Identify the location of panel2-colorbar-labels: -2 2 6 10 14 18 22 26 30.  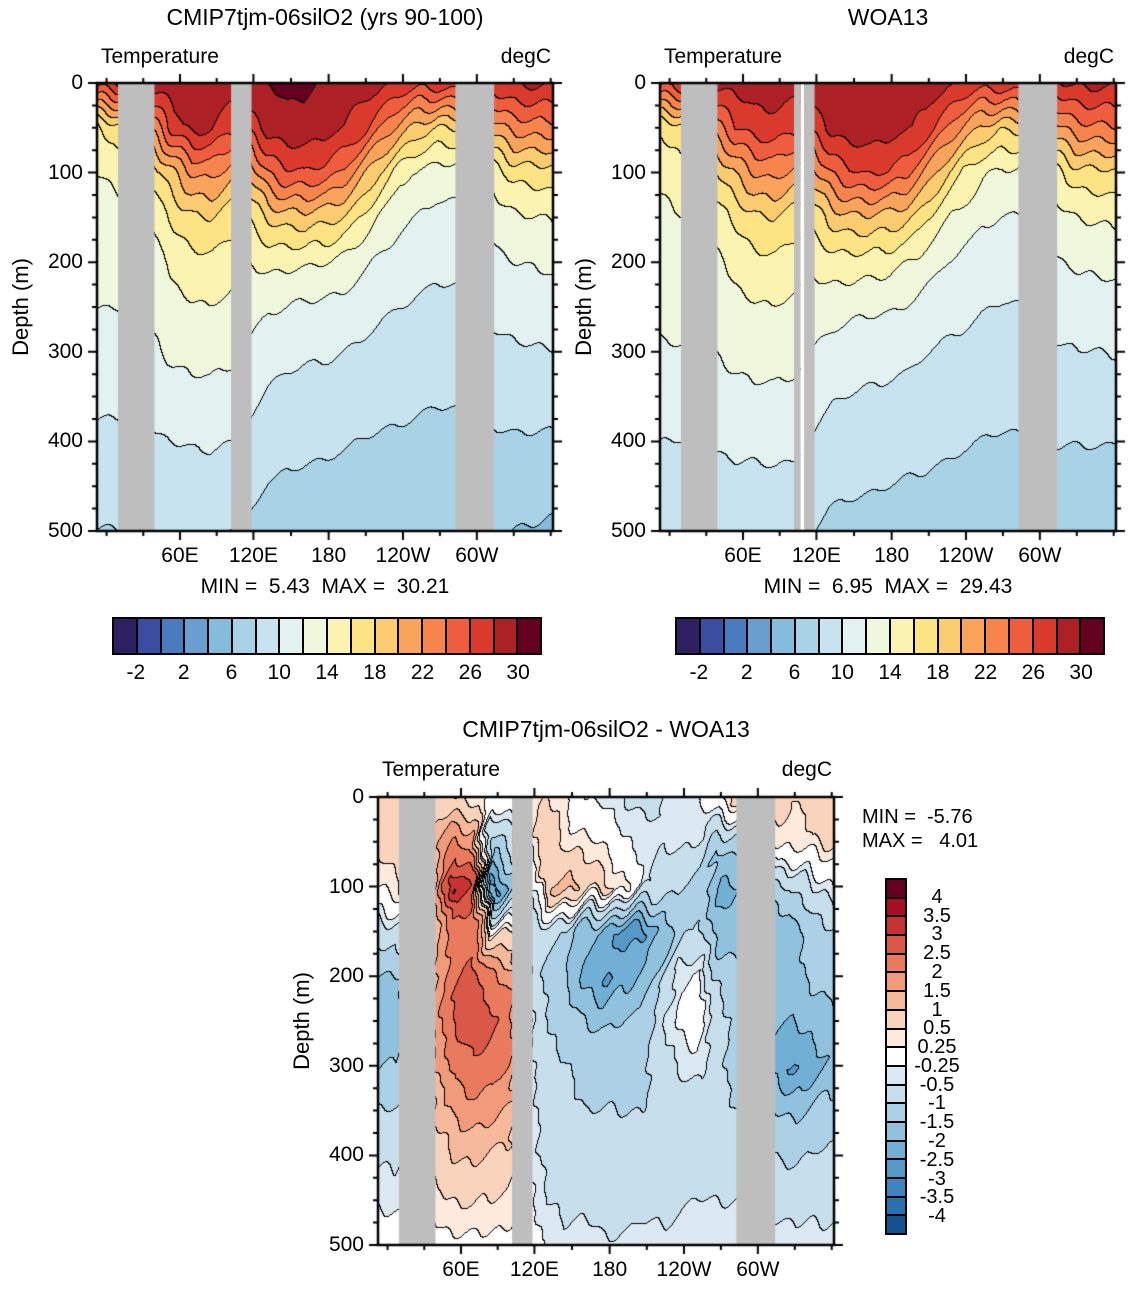
(890, 673).